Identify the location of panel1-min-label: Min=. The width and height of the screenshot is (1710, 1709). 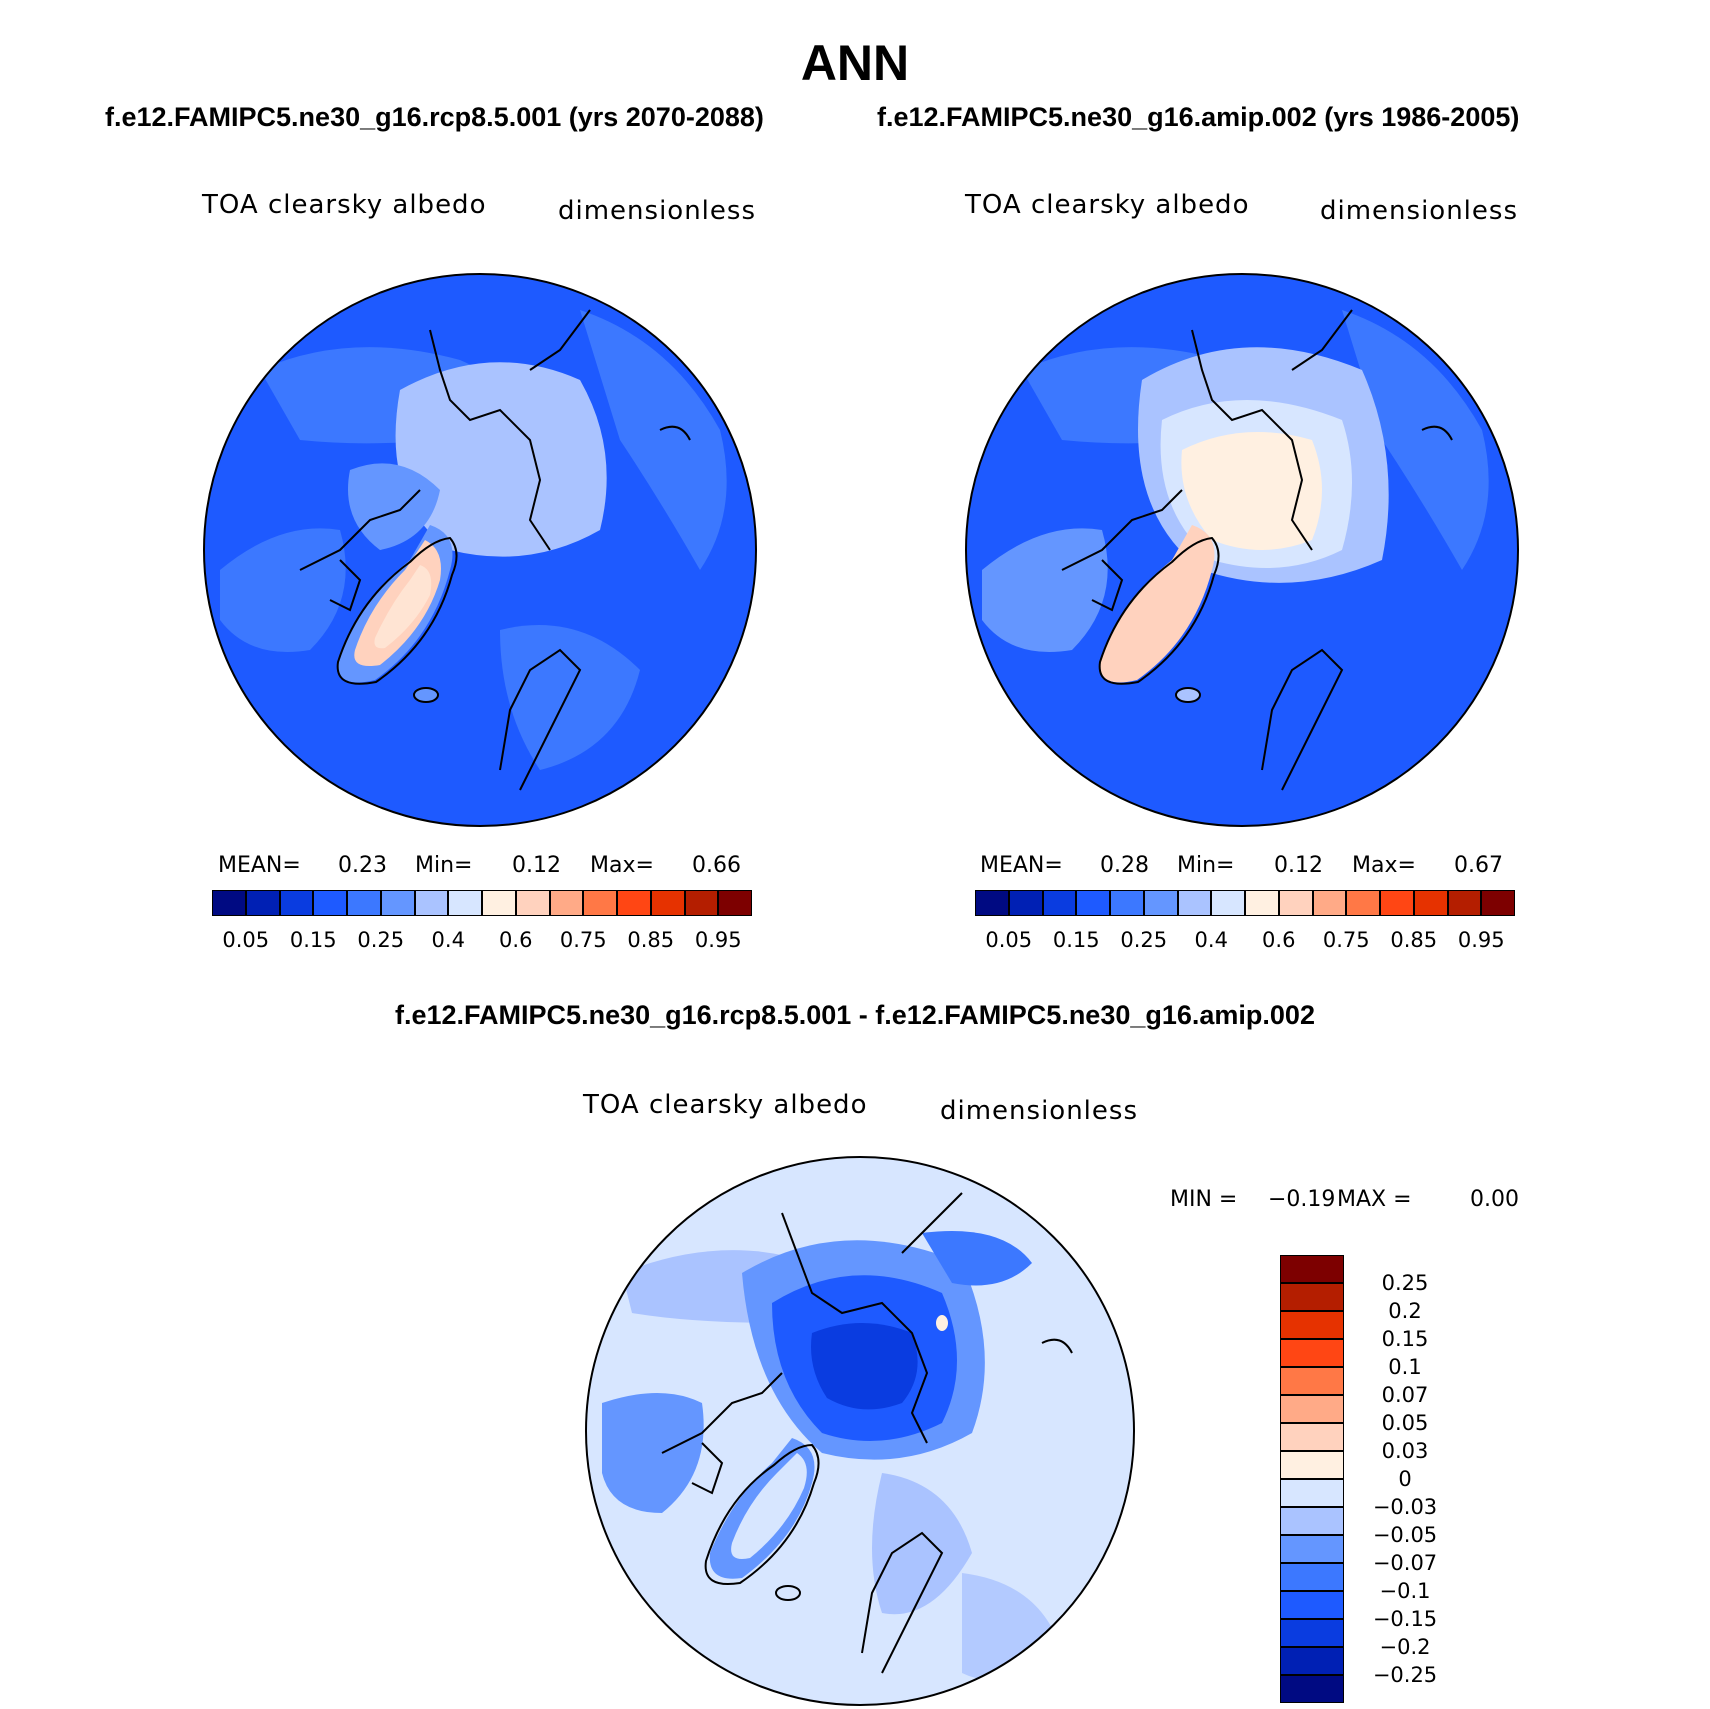
(444, 865).